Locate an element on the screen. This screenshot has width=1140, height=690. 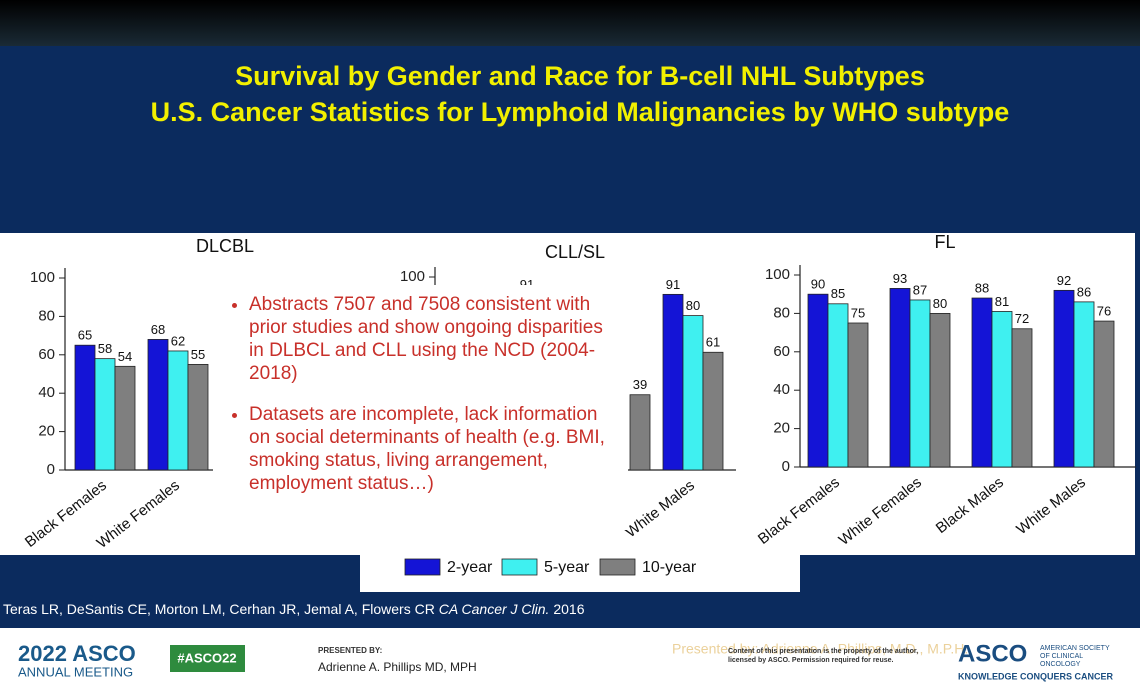
value-label: 68 is located at coordinates (158, 329).